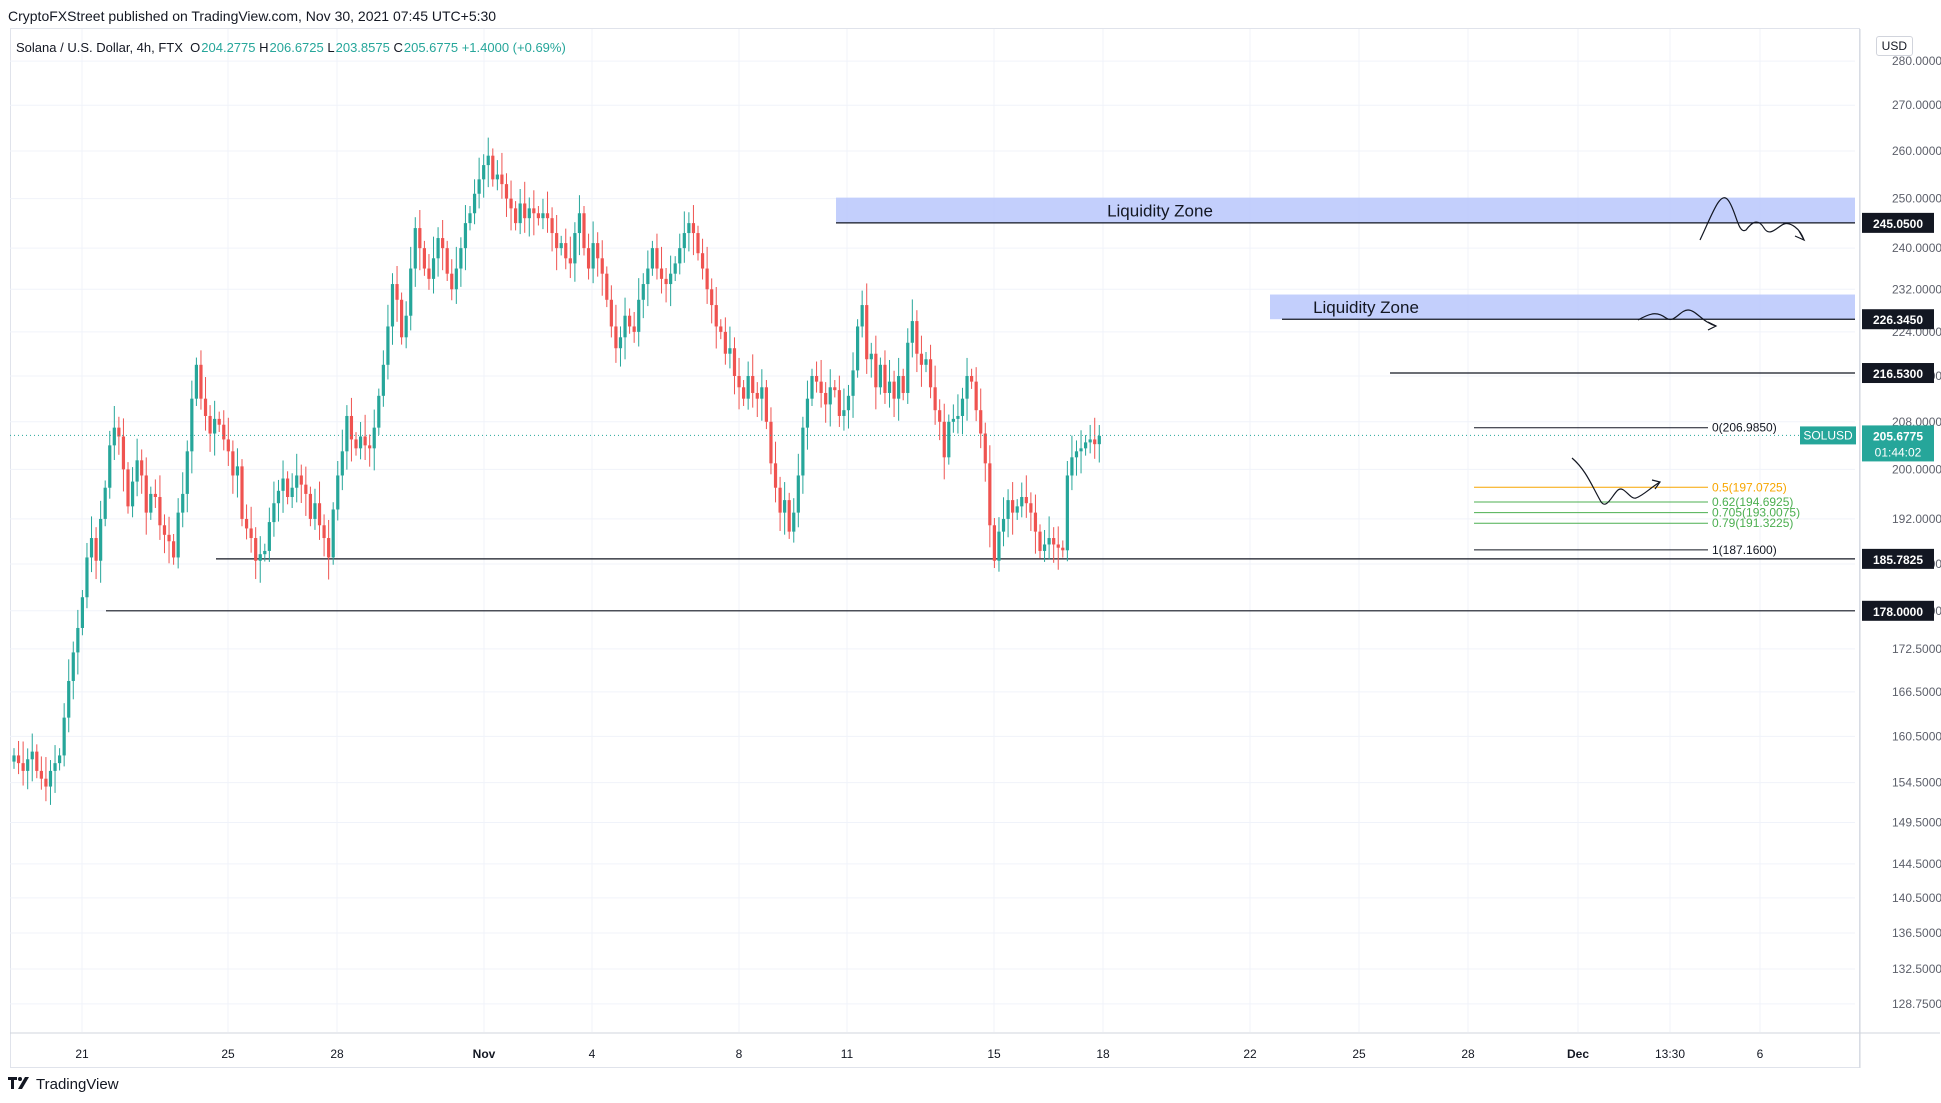 This screenshot has width=1941, height=1103. Describe the element at coordinates (484, 1054) in the screenshot. I see `x-tick-label: Nov` at that location.